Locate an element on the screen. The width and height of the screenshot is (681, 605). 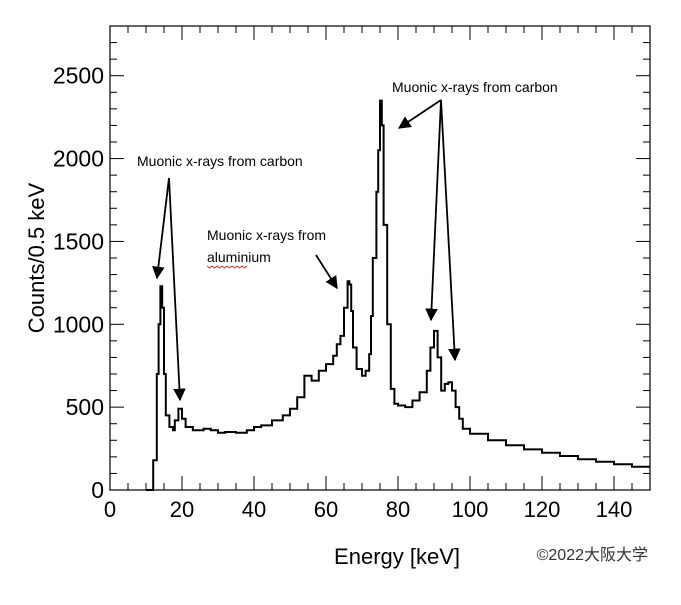
x-tick-label: 120 is located at coordinates (542, 509).